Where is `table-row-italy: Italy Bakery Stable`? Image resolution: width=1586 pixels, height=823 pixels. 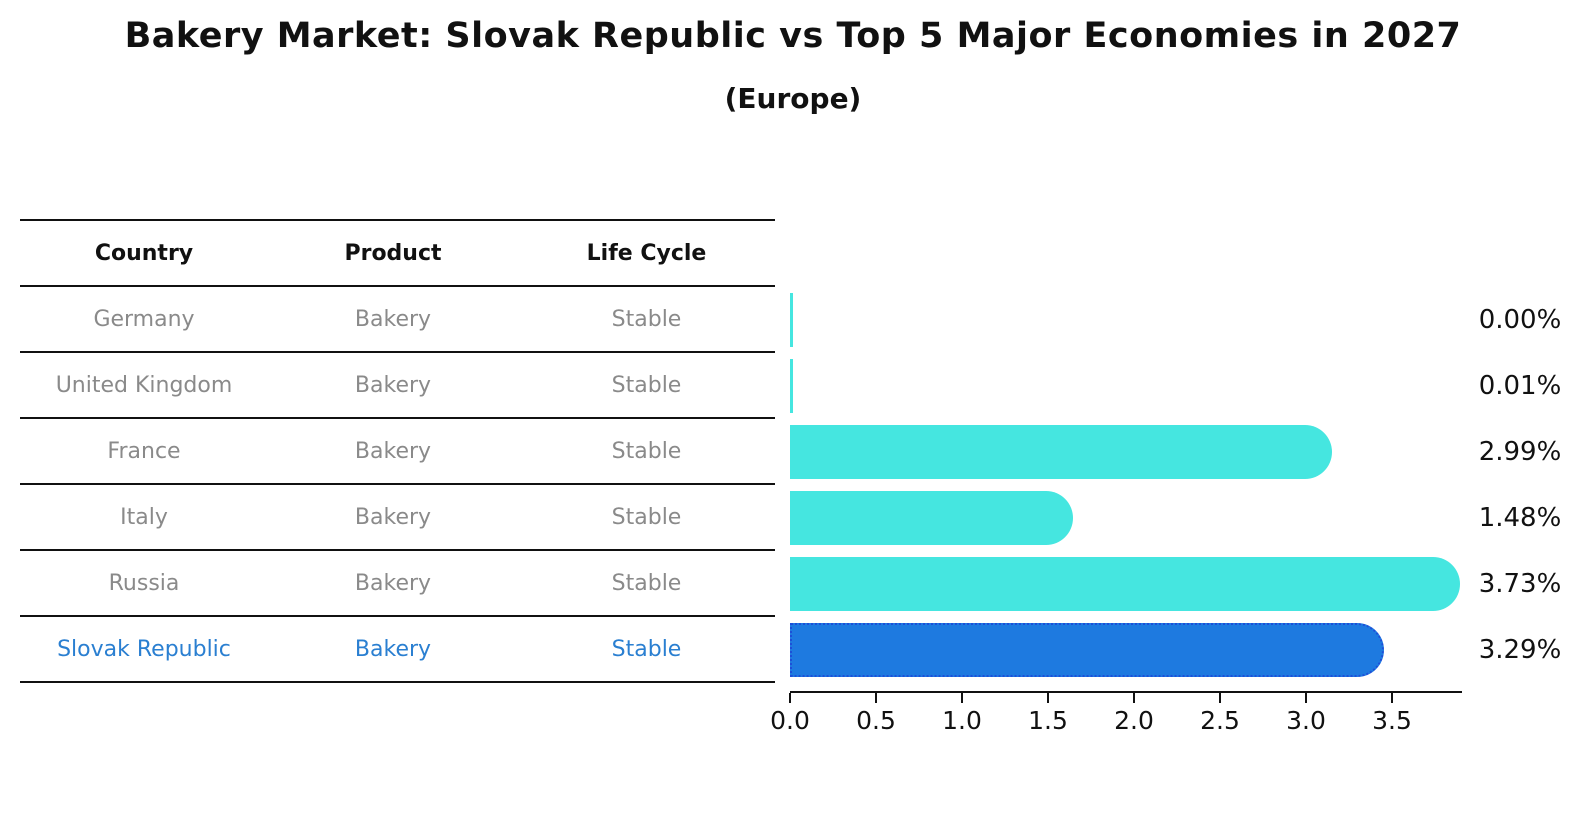
table-row-italy: Italy Bakery Stable is located at coordinates (397, 518).